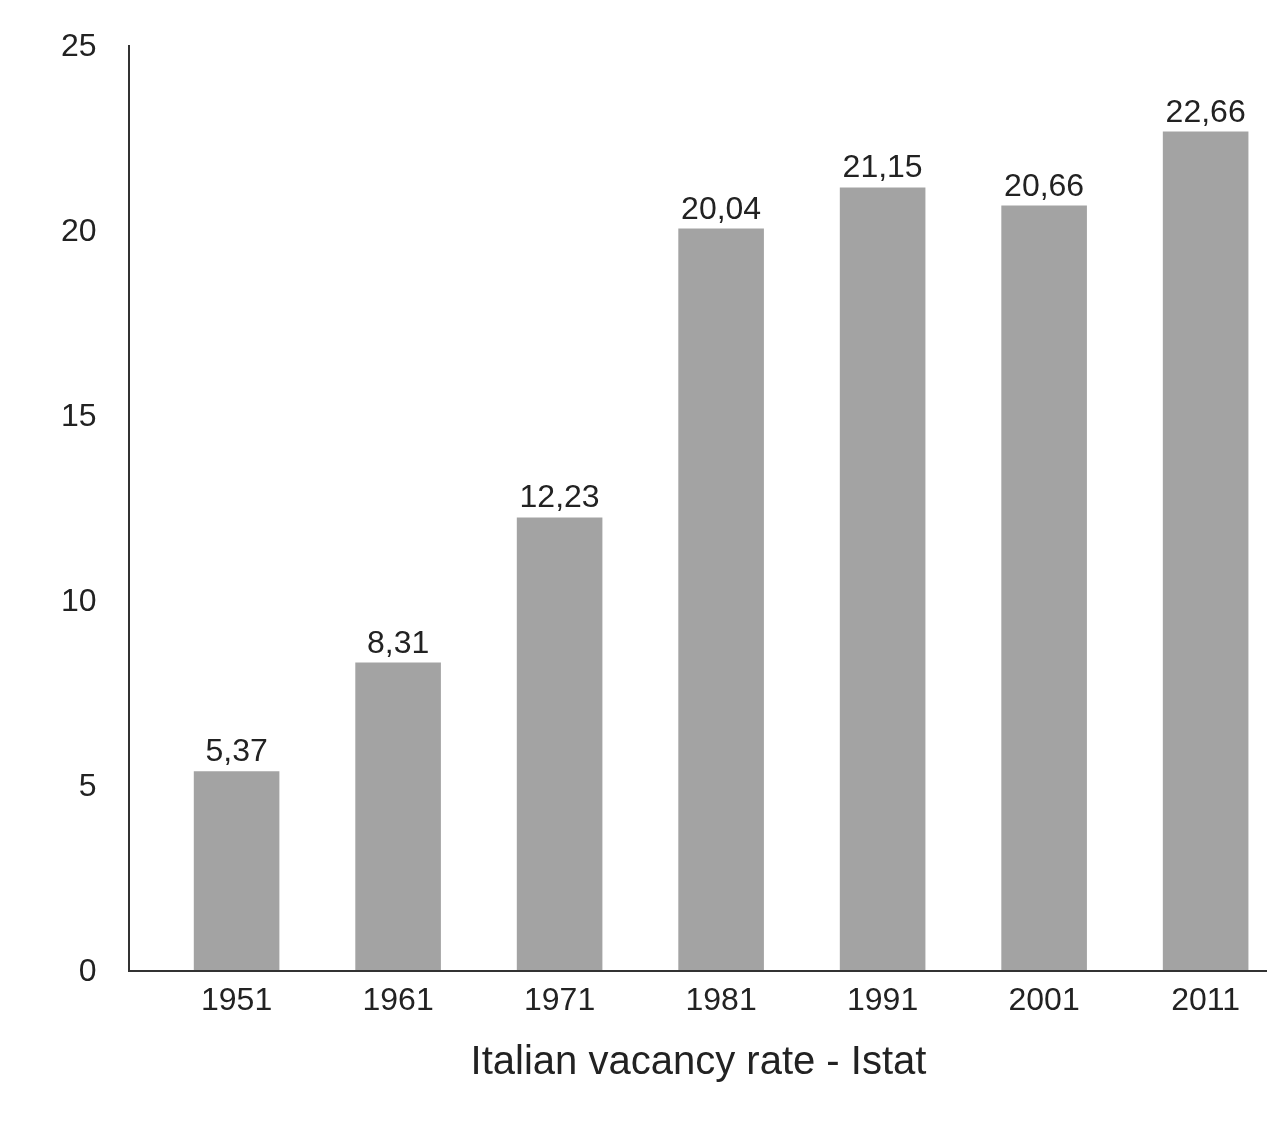  I want to click on data-label: 20,66, so click(1044, 184).